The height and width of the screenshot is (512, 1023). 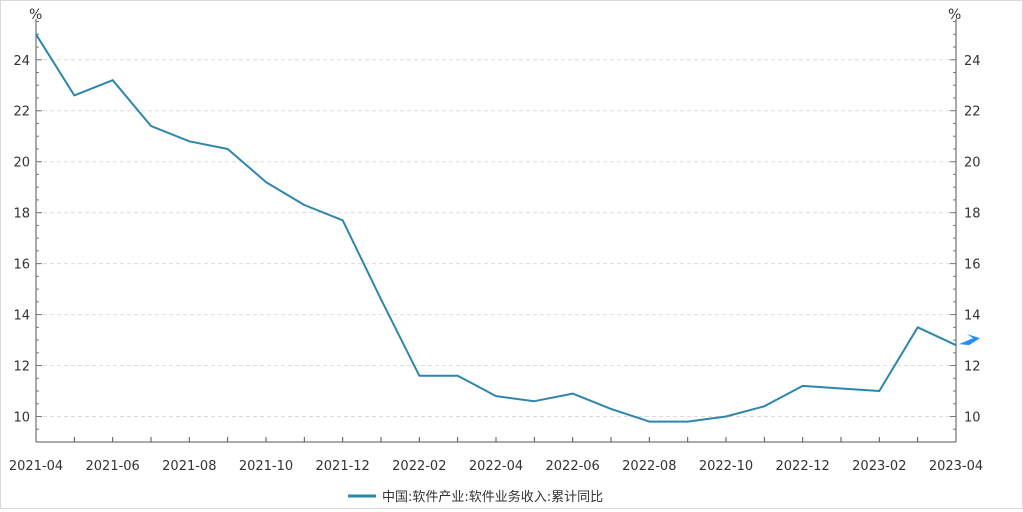 I want to click on right-y-tick-label: 22, so click(x=972, y=112).